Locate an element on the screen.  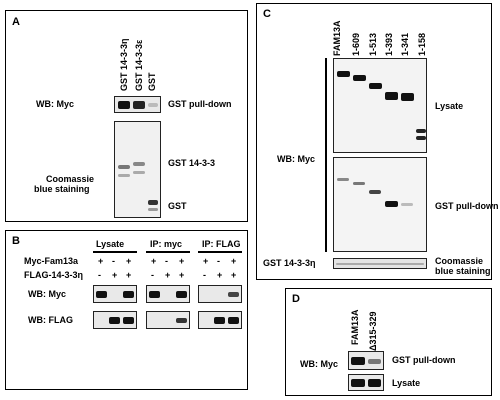
gst-1433-eta-label: GST 14-3-3η is located at coordinates (289, 263).